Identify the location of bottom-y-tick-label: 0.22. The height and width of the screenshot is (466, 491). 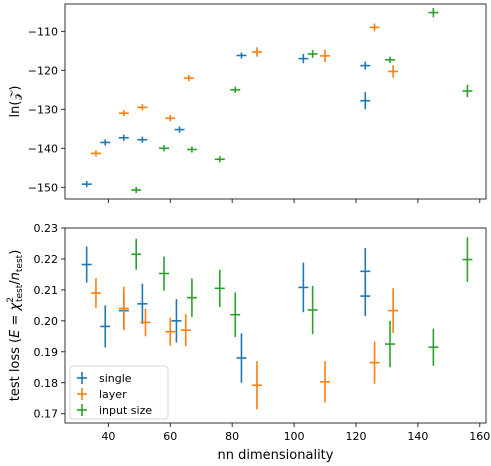
(46, 259).